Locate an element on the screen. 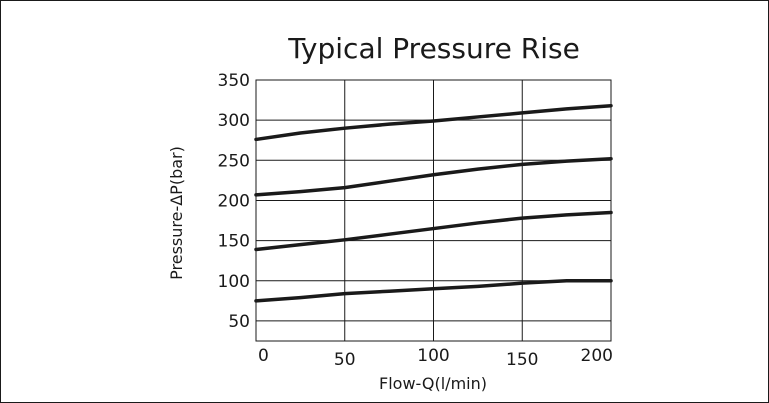 This screenshot has width=769, height=403. y-tick-label: 250 is located at coordinates (234, 161).